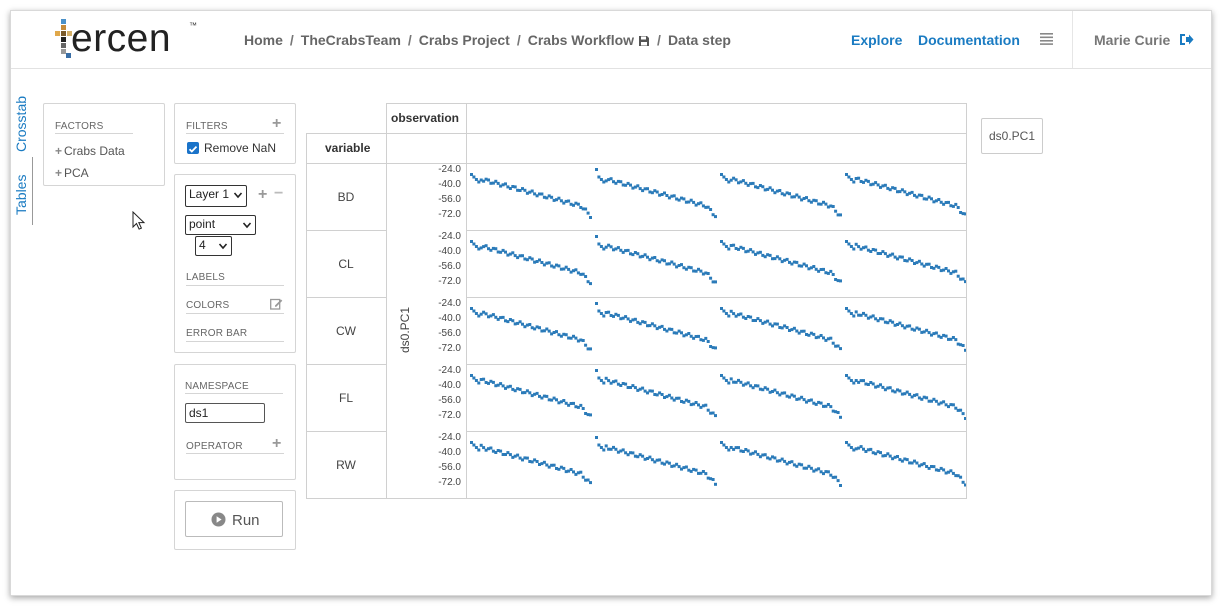 The width and height of the screenshot is (1220, 608). Describe the element at coordinates (263, 194) in the screenshot. I see `add-layer-icon: +` at that location.